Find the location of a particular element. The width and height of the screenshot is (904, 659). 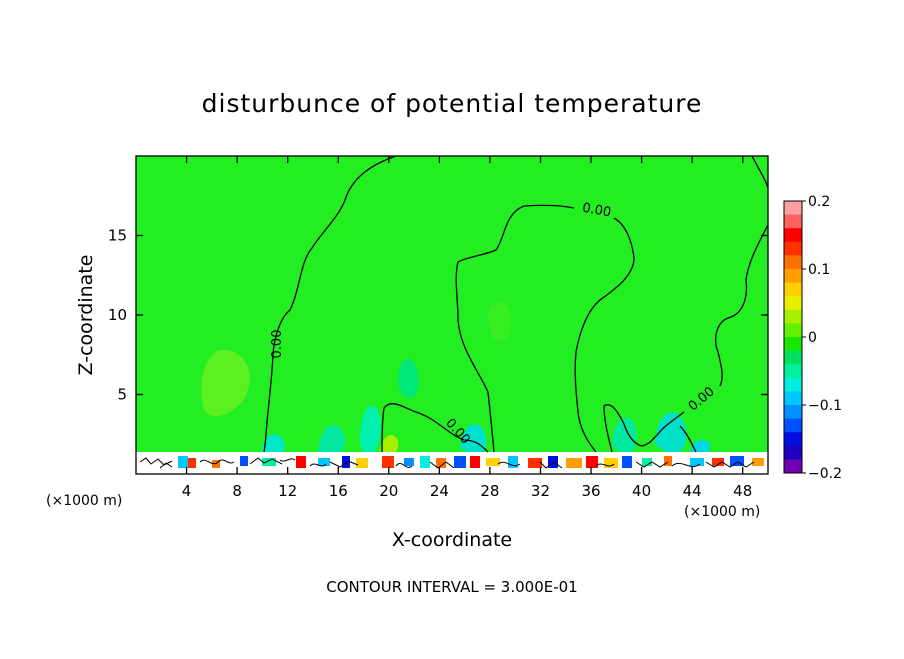

colorbar-tick-label: 0 is located at coordinates (812, 338).